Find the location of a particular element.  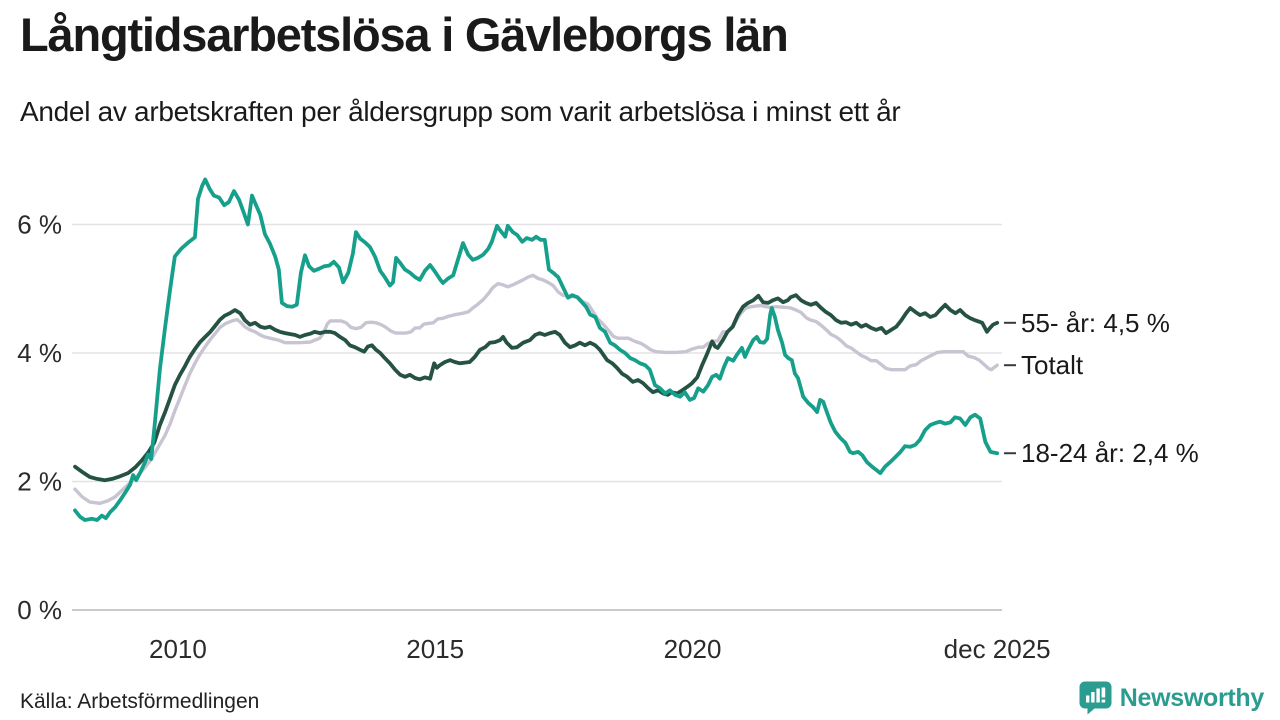

newsworthy-logo: Newsworthy is located at coordinates (1171, 698).